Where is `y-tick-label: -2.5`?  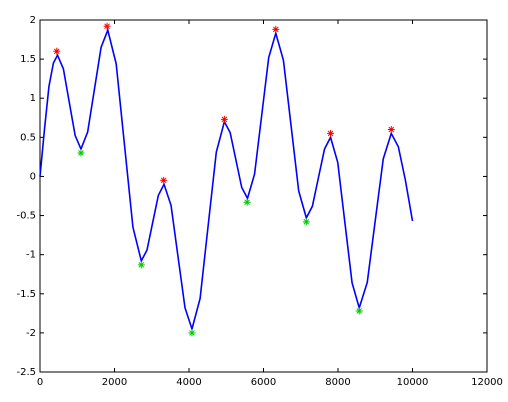 y-tick-label: -2.5 is located at coordinates (26, 372).